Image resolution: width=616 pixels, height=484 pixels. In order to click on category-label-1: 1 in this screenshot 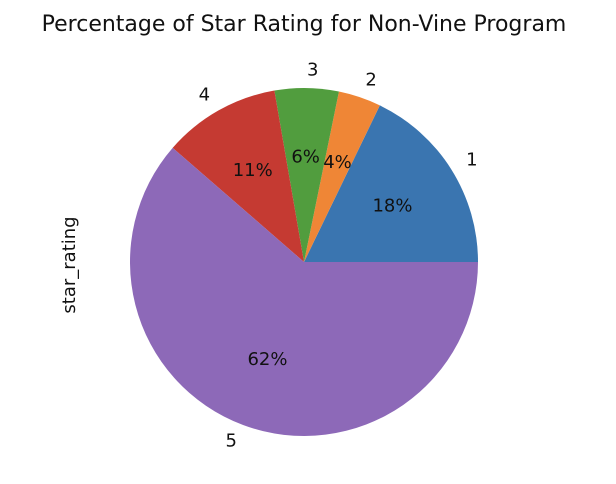, I will do `click(471, 159)`.